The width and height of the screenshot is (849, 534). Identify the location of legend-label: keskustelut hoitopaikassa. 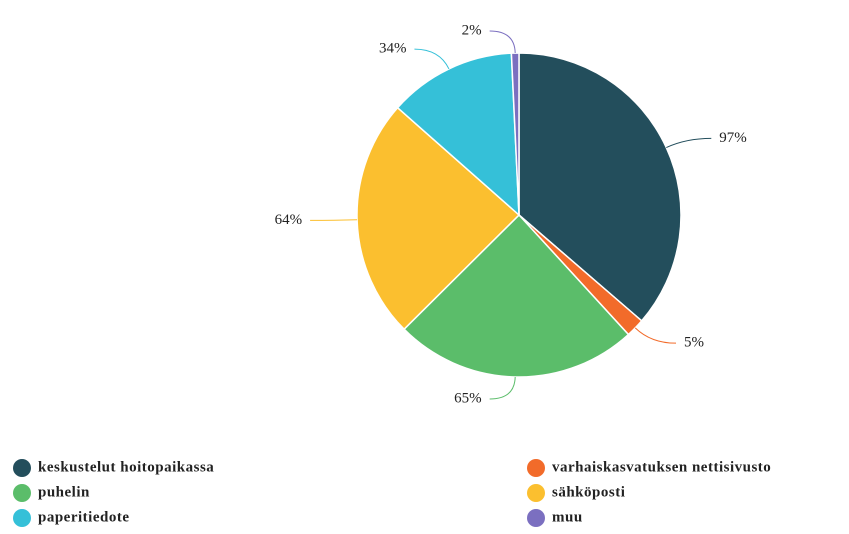
(126, 467).